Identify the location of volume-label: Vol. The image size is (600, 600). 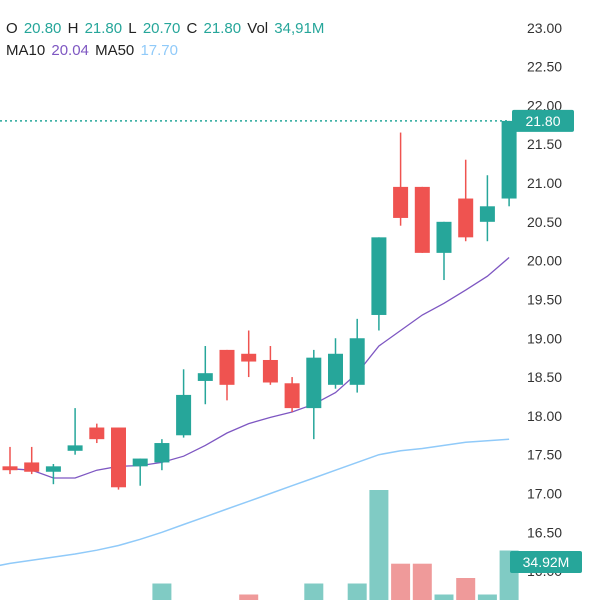
(258, 28).